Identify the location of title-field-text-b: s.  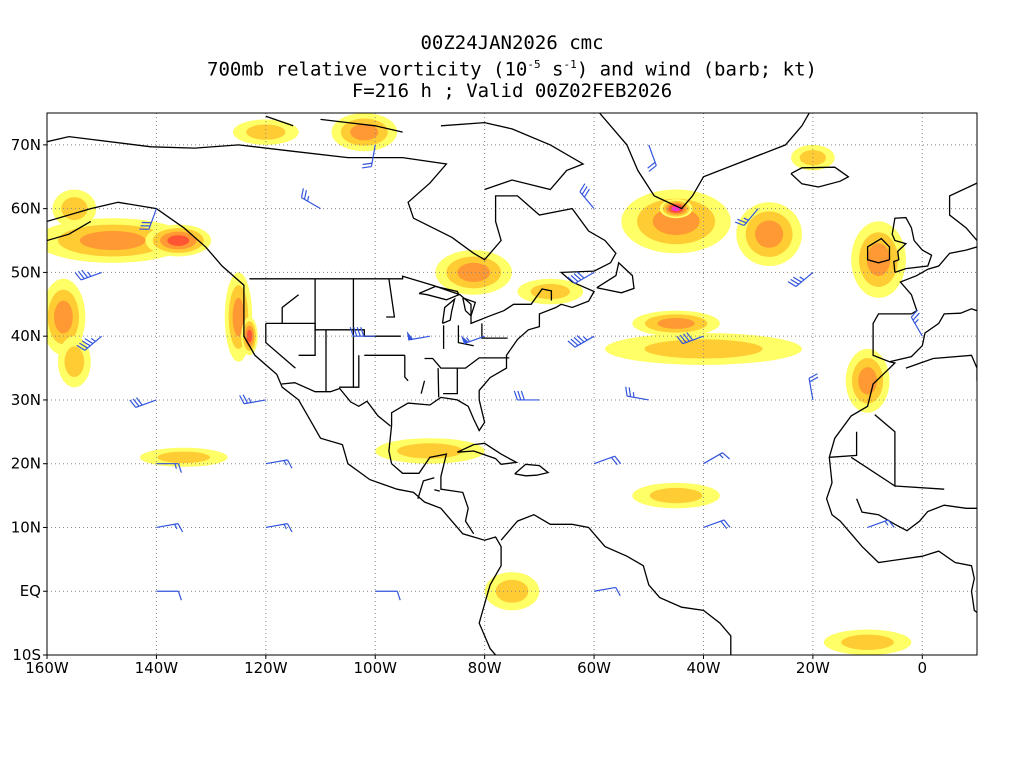
(552, 69).